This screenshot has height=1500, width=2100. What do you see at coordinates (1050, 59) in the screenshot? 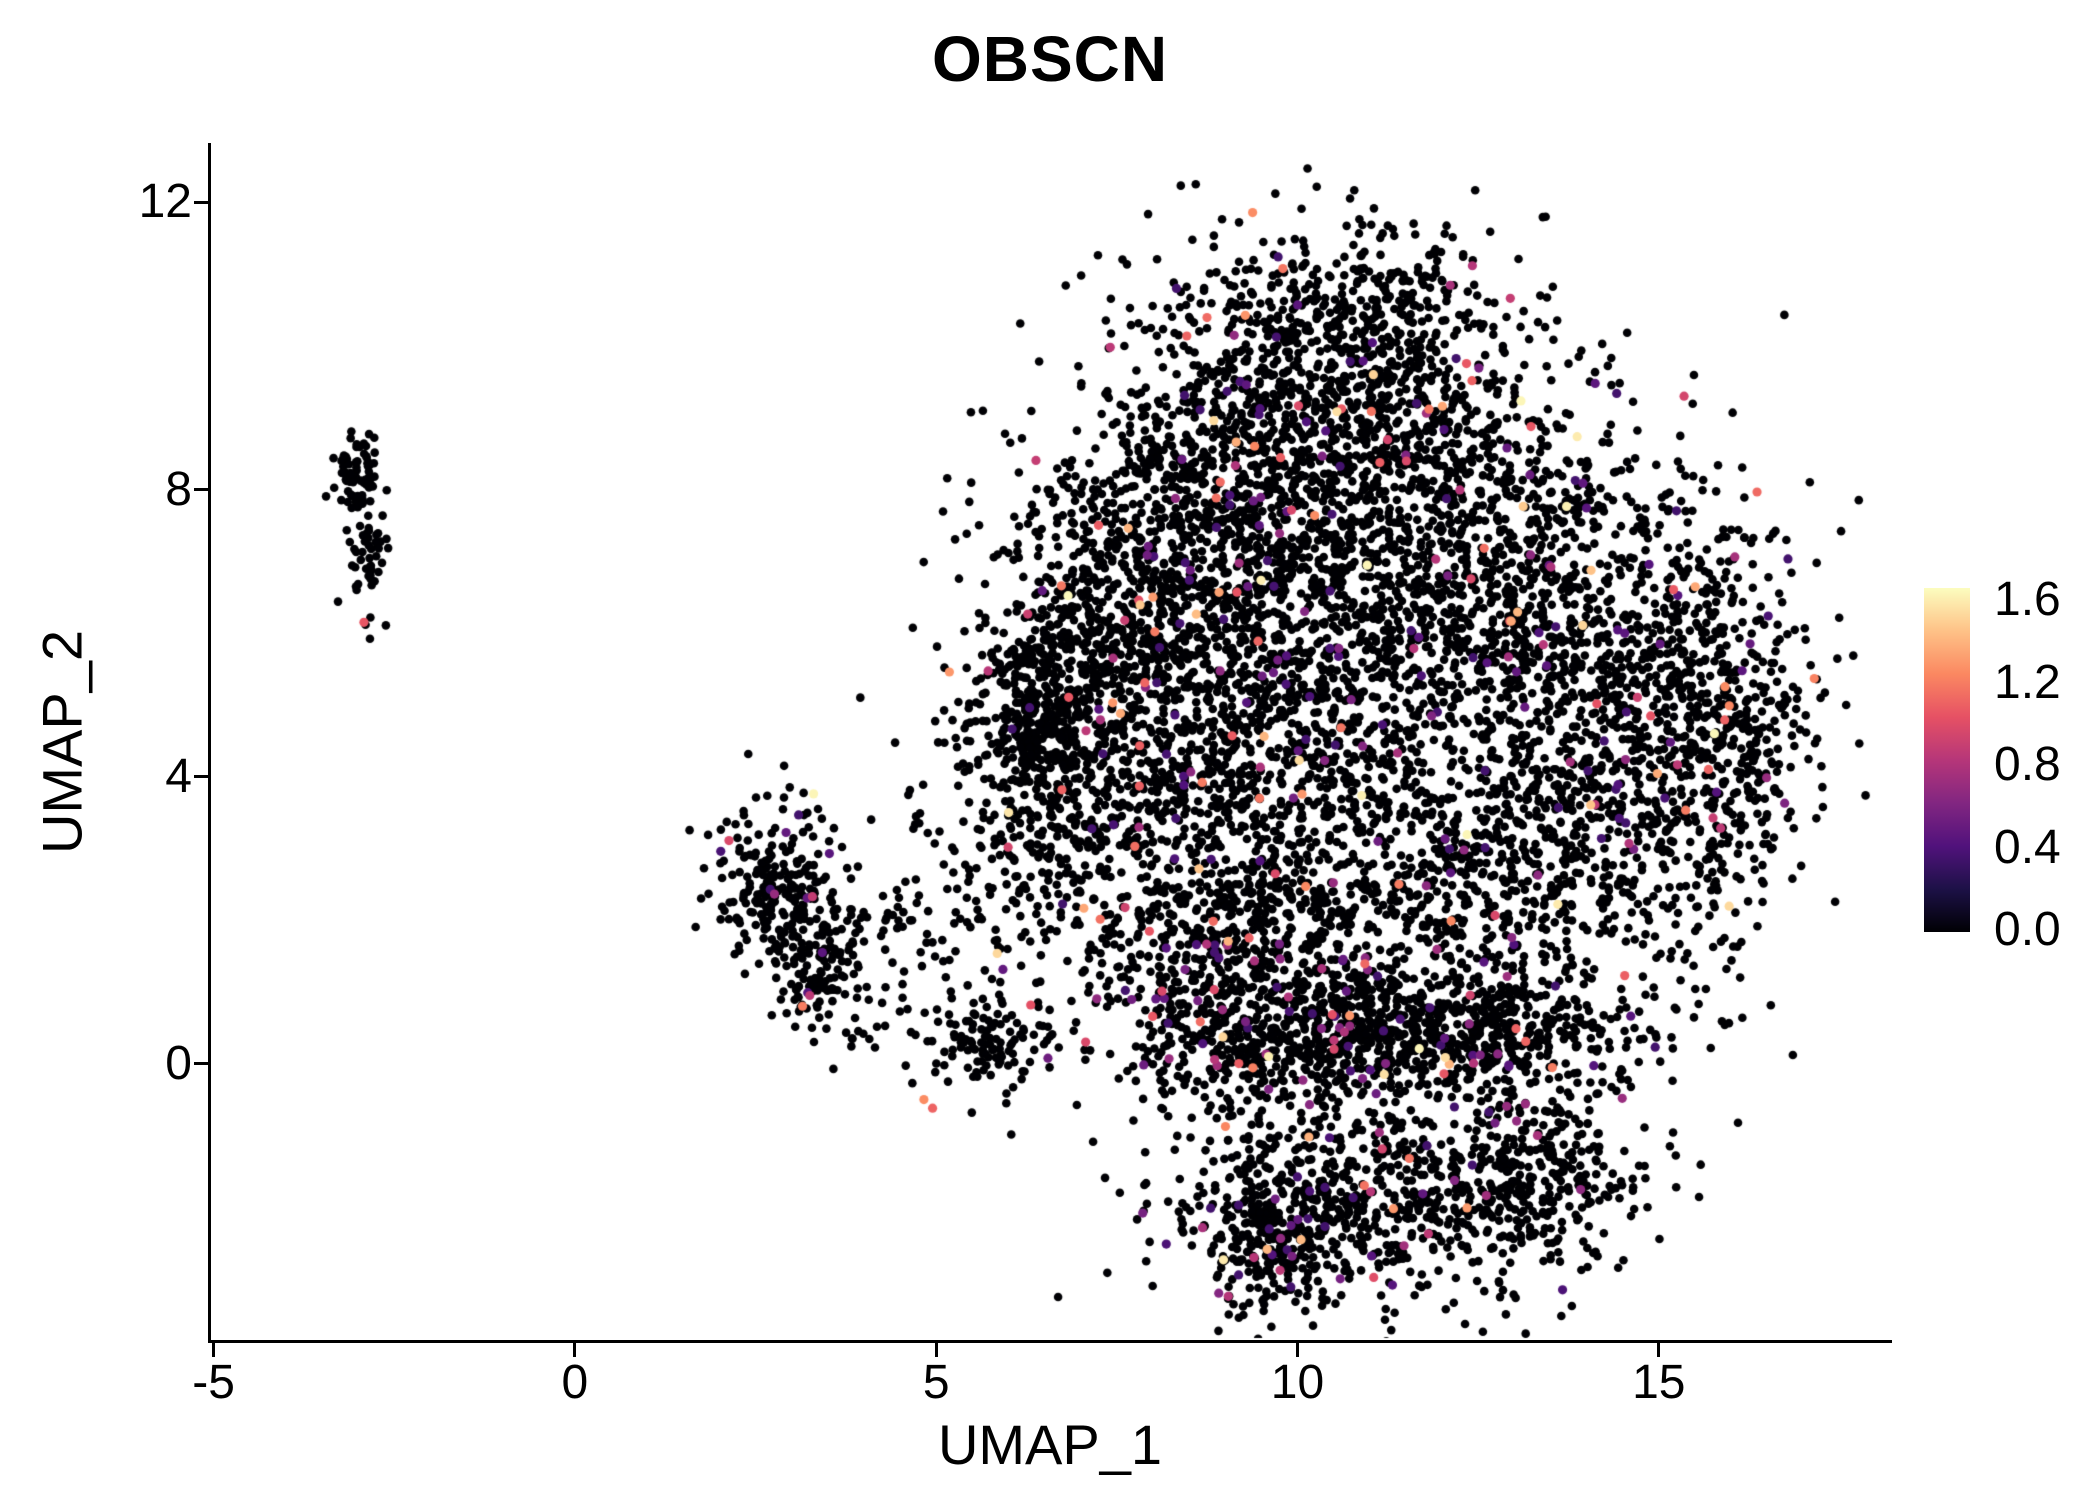
I see `chart-title: OBSCN` at bounding box center [1050, 59].